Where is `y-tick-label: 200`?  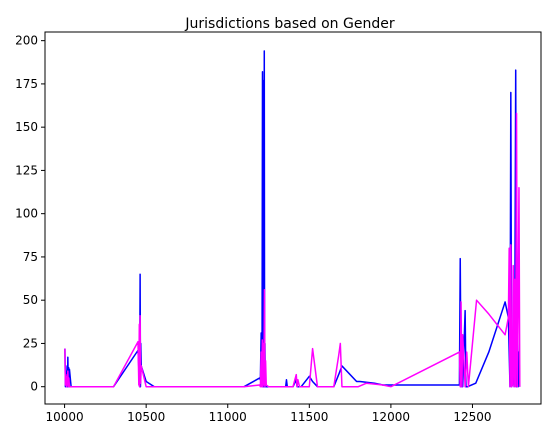 y-tick-label: 200 is located at coordinates (26, 41).